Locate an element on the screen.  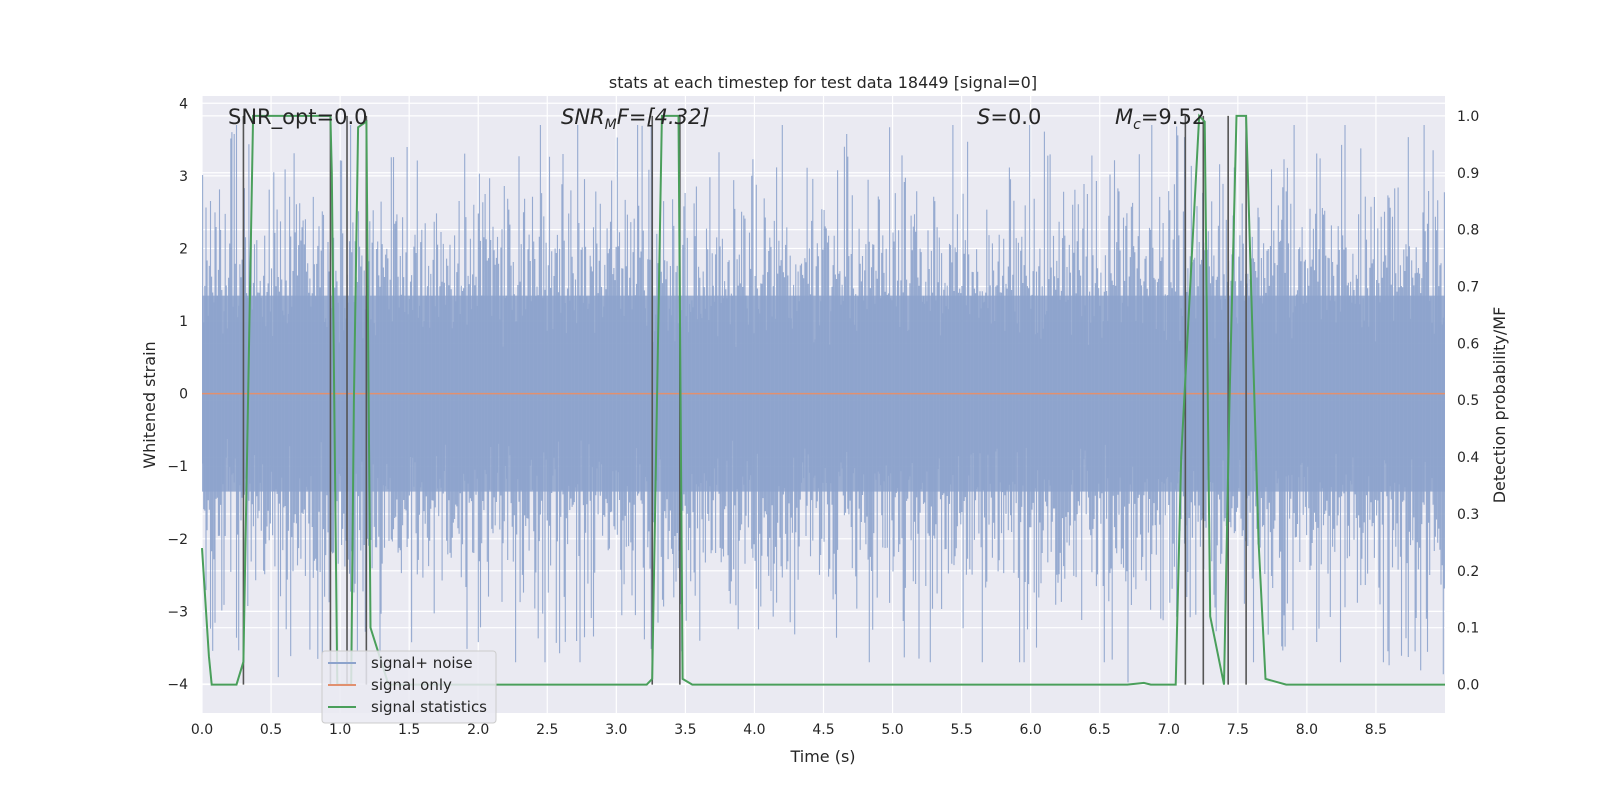
y2-tick-label: 0.9 is located at coordinates (1468, 174).